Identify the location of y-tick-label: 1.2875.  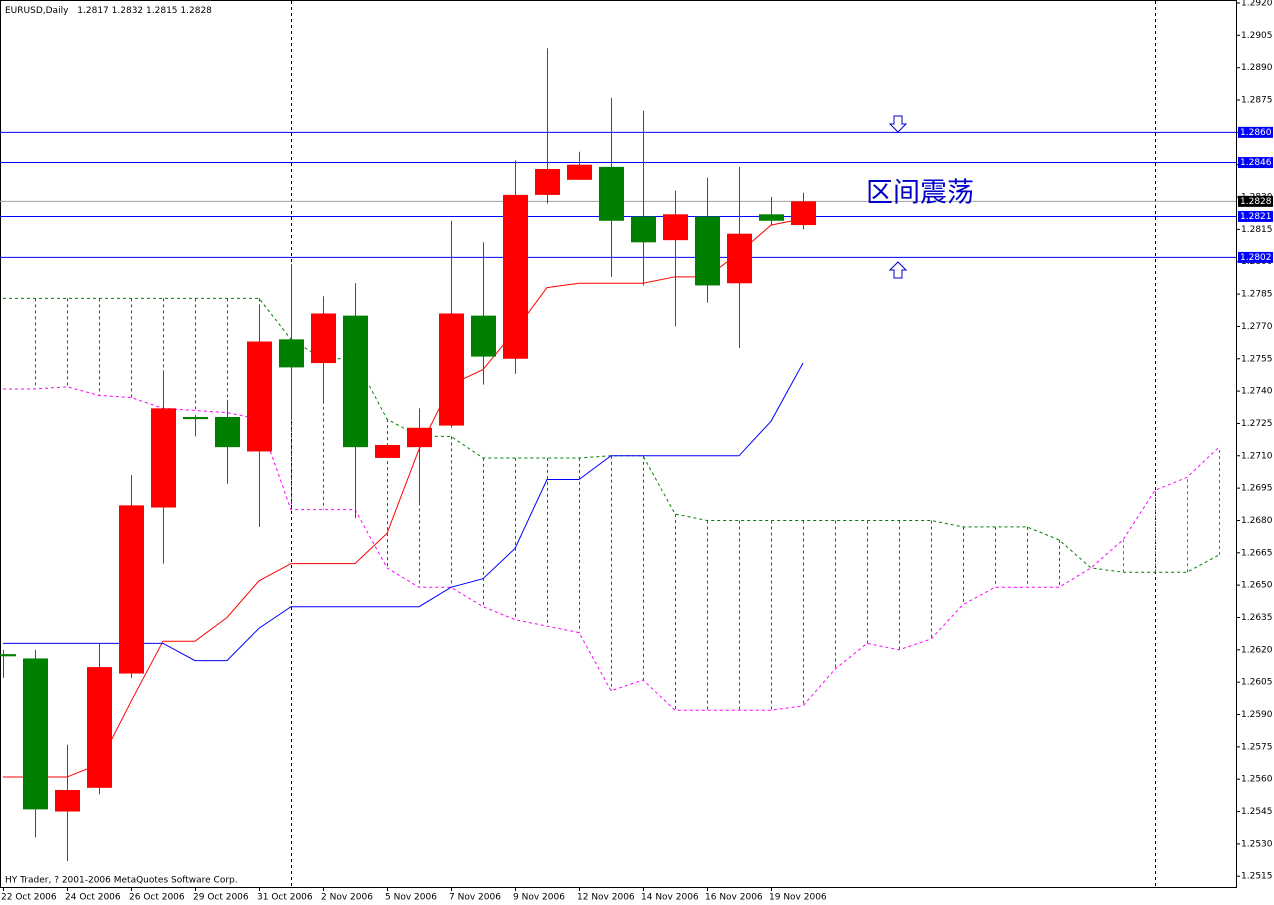
(1257, 101).